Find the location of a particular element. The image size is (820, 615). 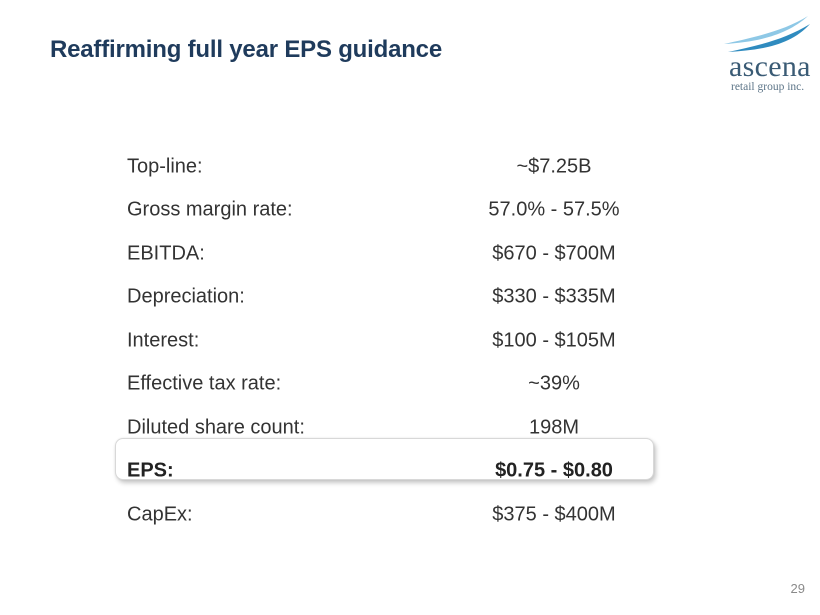

ascena-logo: ascena retail group inc. is located at coordinates (766, 59).